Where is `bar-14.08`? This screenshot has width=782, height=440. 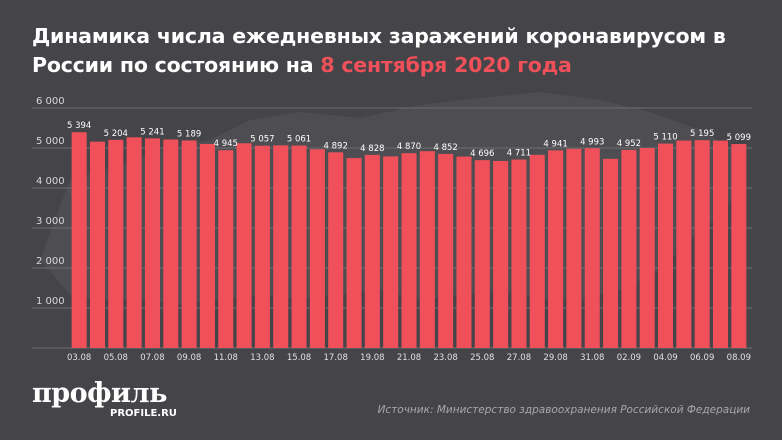 bar-14.08 is located at coordinates (281, 246).